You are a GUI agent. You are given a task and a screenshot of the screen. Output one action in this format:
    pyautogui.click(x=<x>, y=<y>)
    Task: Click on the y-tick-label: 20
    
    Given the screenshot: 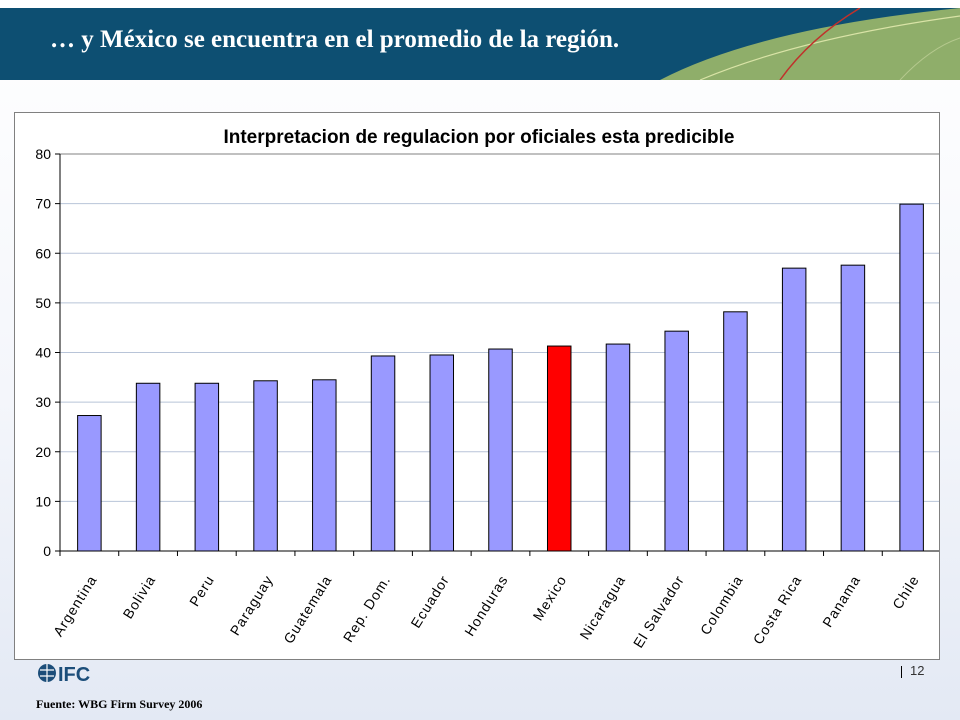 What is the action you would take?
    pyautogui.click(x=43, y=452)
    